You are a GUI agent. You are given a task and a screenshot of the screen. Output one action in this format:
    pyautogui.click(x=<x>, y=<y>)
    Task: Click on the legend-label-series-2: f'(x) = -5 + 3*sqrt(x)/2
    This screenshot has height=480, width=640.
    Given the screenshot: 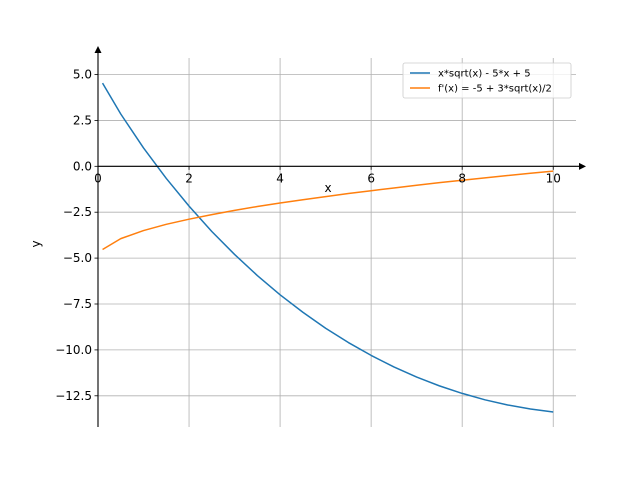 What is the action you would take?
    pyautogui.click(x=495, y=89)
    